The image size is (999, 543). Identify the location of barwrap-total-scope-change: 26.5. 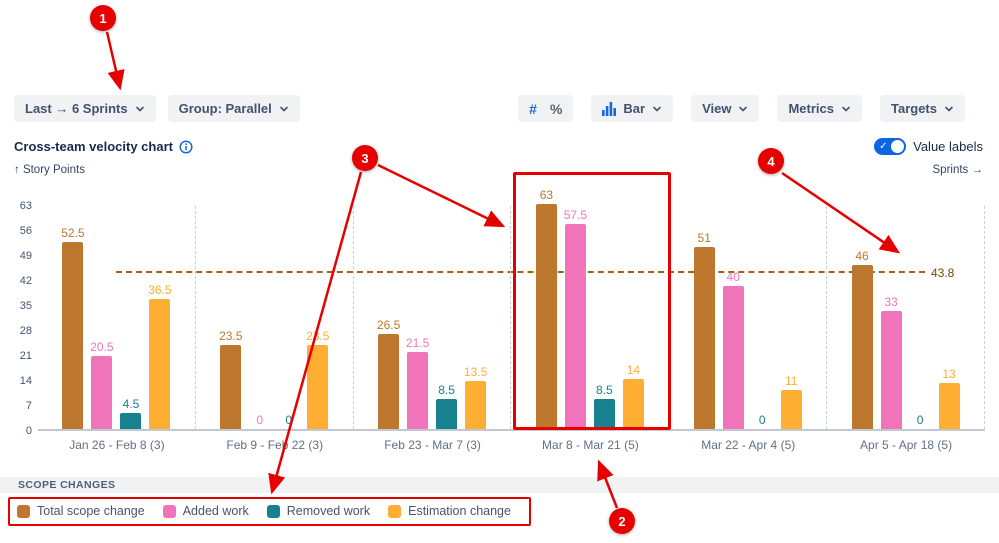
(388, 373).